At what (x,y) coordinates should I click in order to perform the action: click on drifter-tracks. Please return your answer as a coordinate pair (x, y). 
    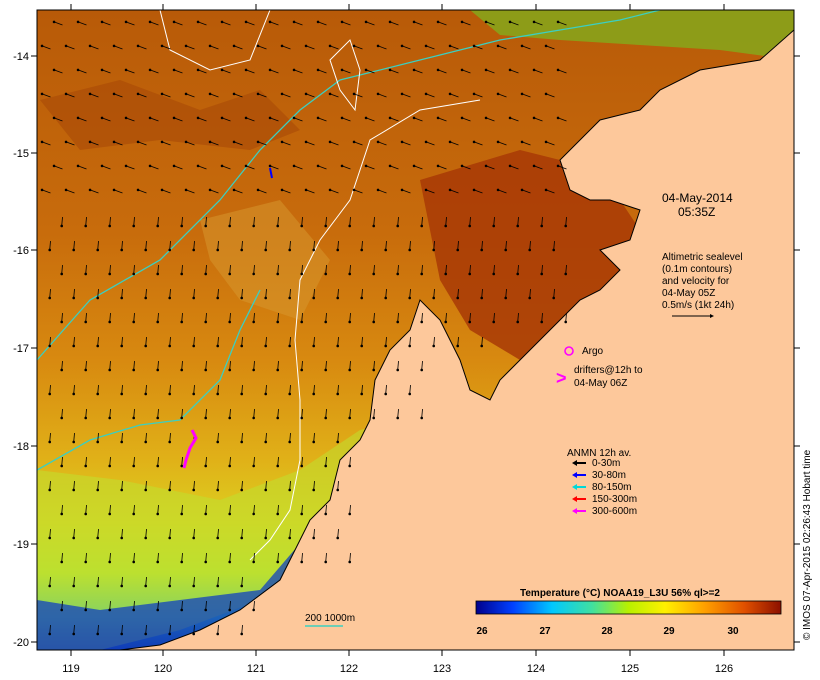
    Looking at the image, I should click on (227, 318).